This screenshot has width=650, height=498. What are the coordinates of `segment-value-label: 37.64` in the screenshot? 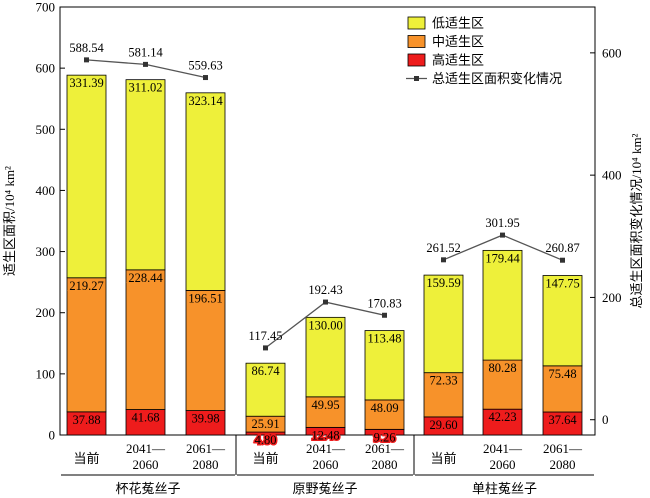 It's located at (562, 420).